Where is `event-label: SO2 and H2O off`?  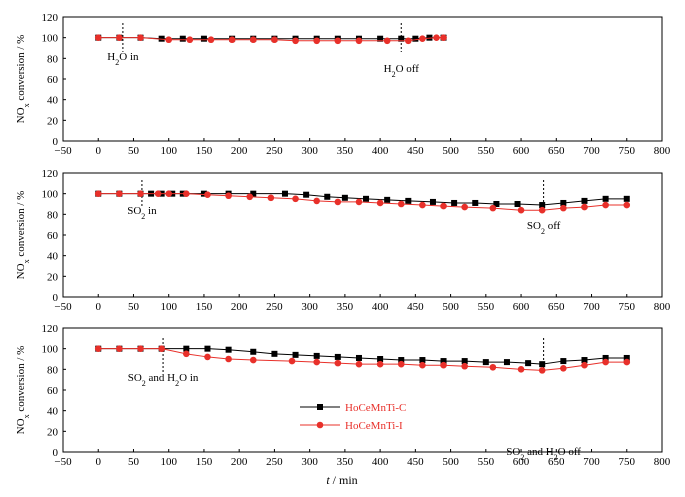 event-label: SO2 and H2O off is located at coordinates (543, 454).